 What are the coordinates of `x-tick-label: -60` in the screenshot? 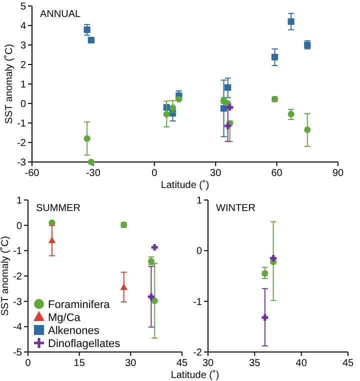 It's located at (32, 173).